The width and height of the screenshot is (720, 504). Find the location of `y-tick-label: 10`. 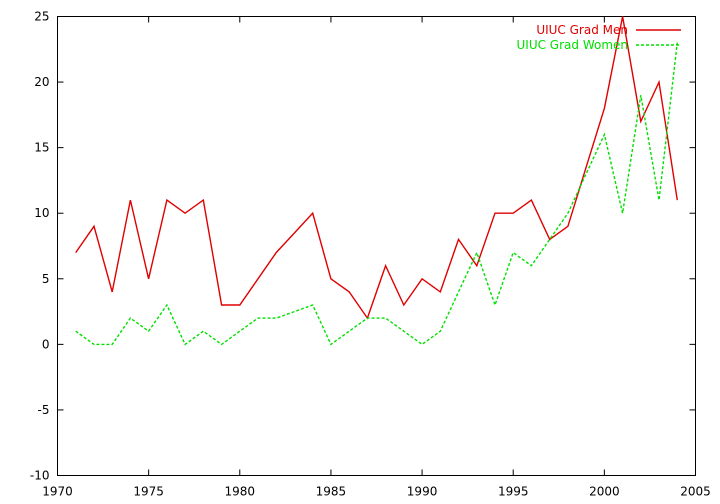

y-tick-label: 10 is located at coordinates (41, 213).